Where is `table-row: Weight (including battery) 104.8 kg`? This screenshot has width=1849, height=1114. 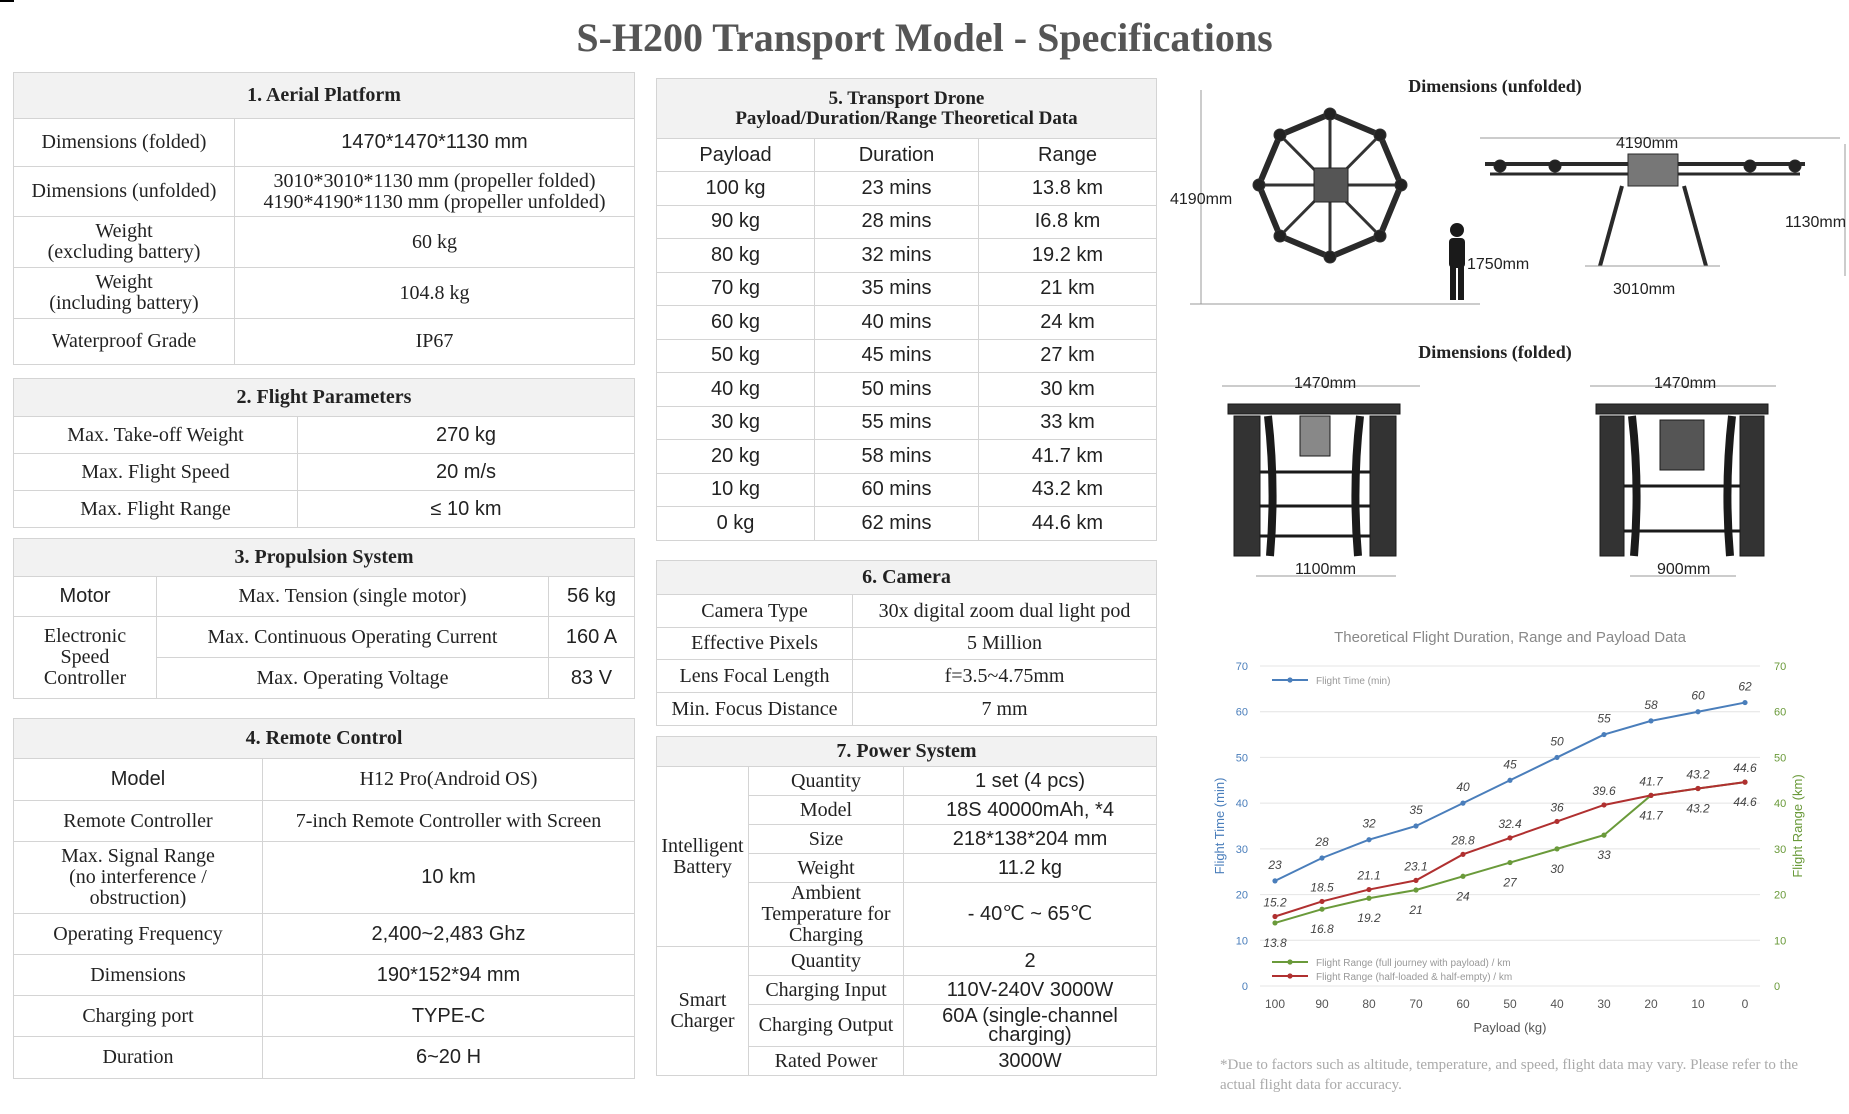
table-row: Weight (including battery) 104.8 kg is located at coordinates (324, 293).